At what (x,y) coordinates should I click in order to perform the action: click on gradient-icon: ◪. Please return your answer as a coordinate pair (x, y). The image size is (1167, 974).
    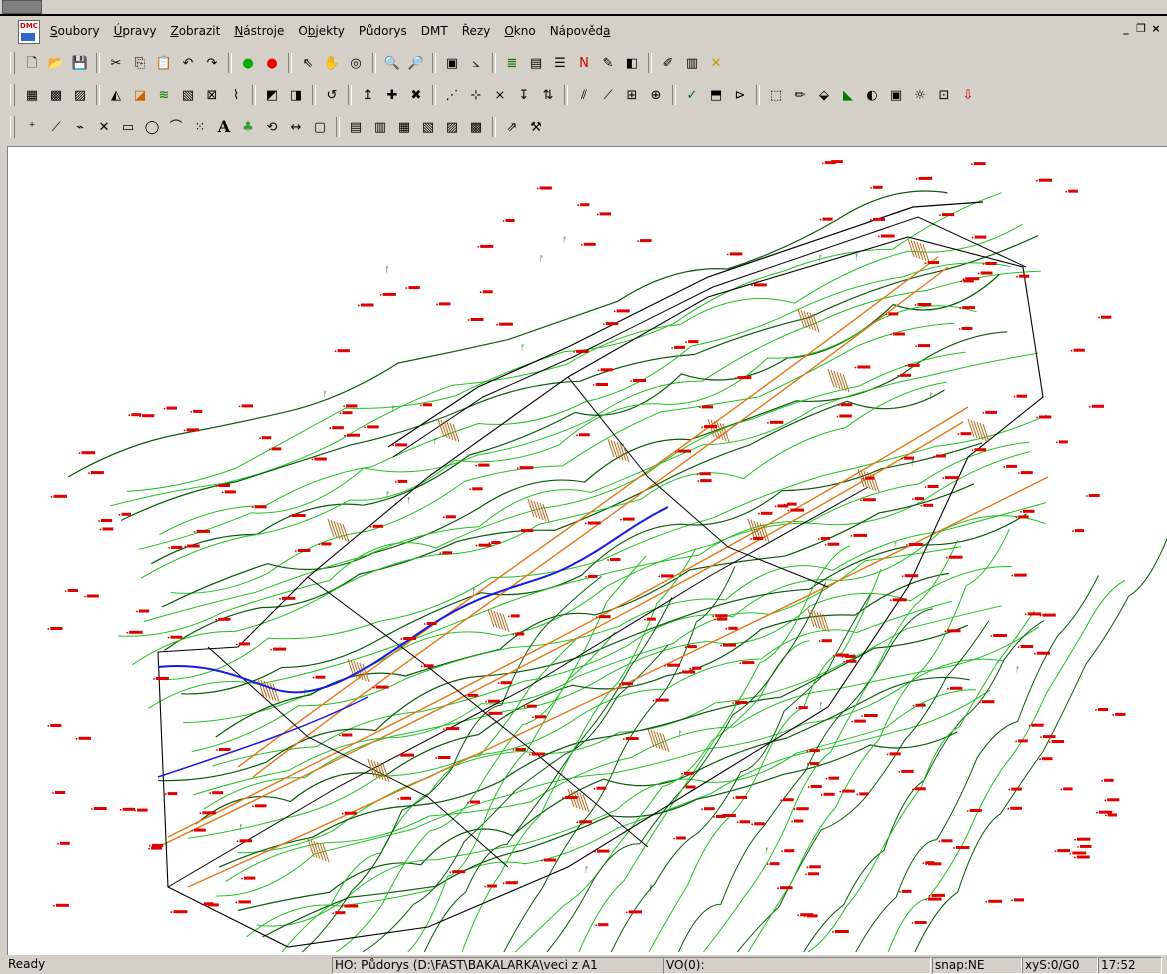
    Looking at the image, I should click on (140, 95).